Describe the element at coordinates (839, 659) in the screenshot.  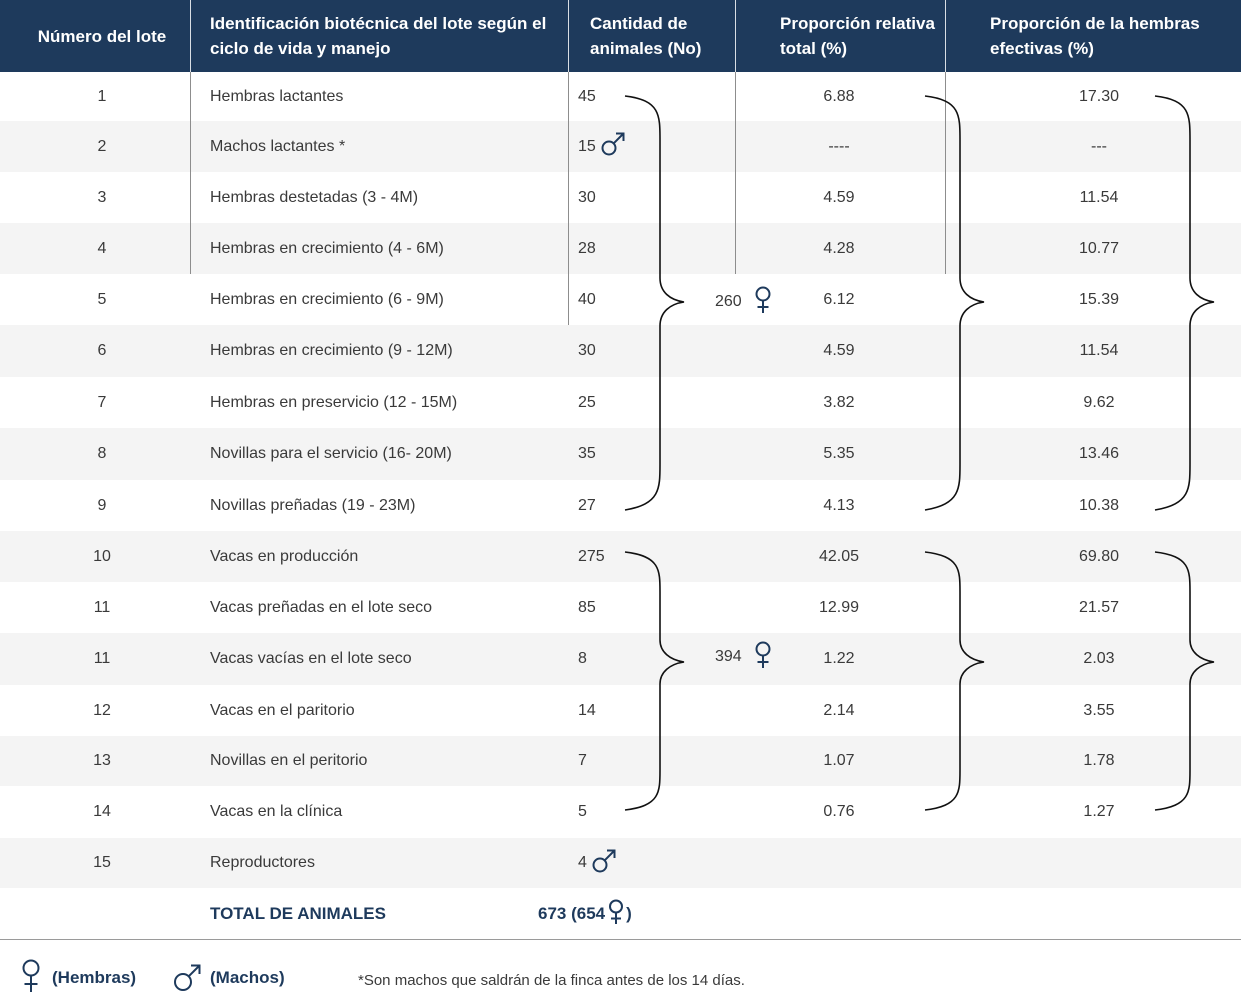
I see `relative-proportion: 1.22` at that location.